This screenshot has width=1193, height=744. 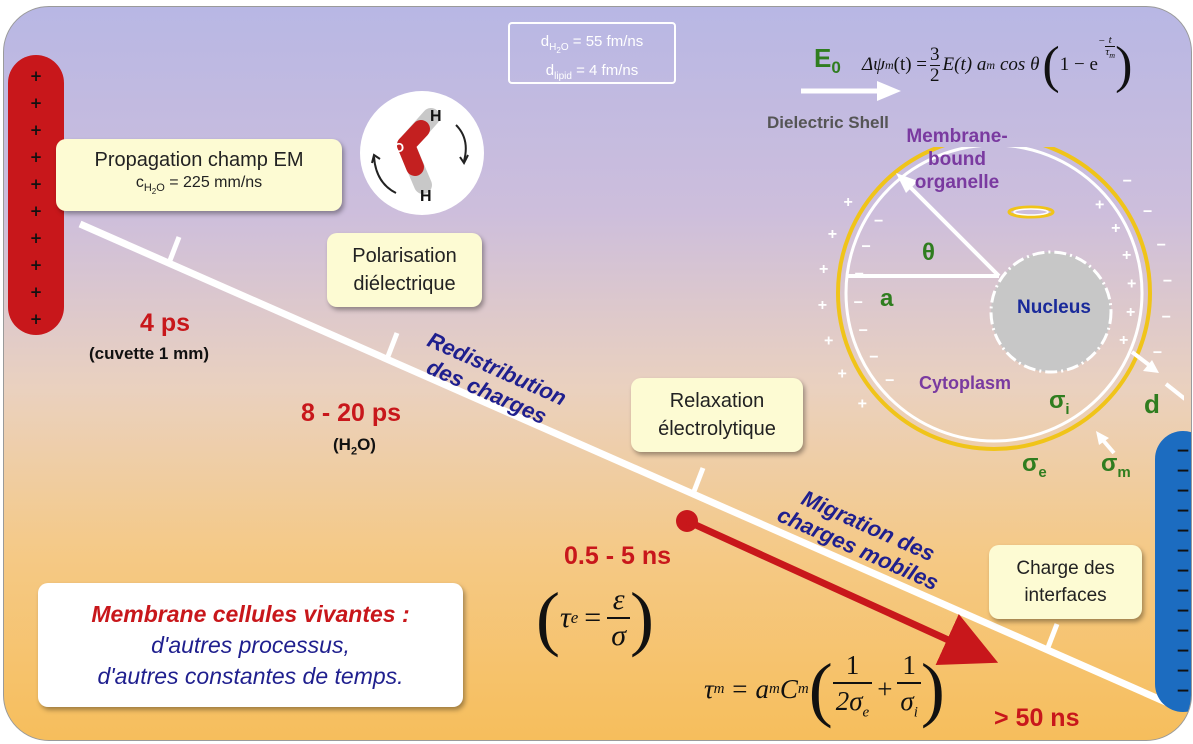 What do you see at coordinates (351, 413) in the screenshot?
I see `time-polarisation: 8 - 20 ps` at bounding box center [351, 413].